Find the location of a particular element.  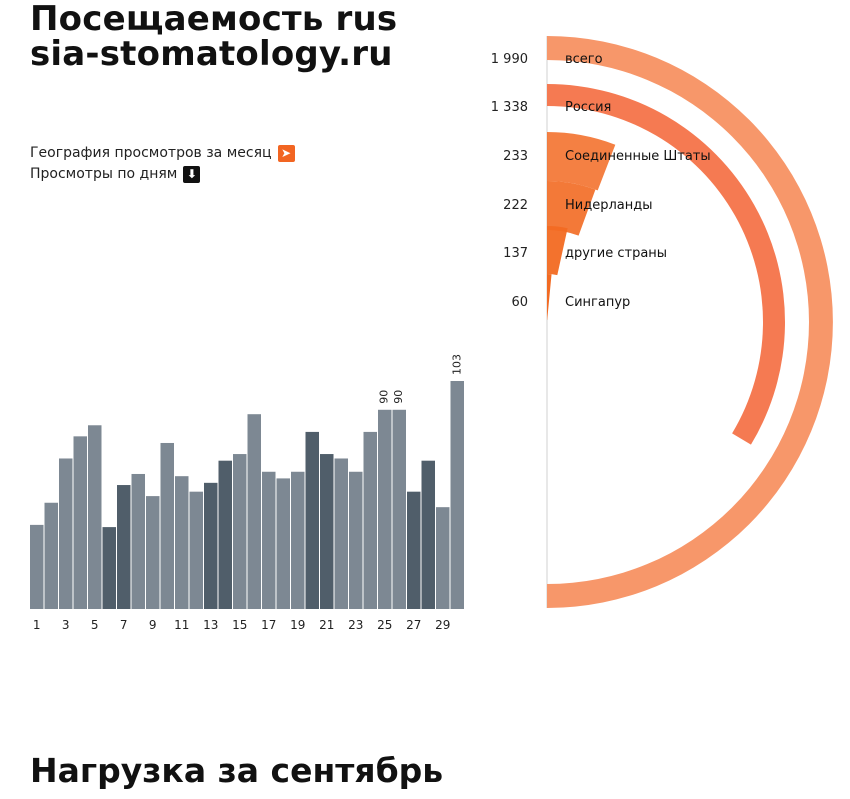

x-tick-label: 7 is located at coordinates (124, 625).